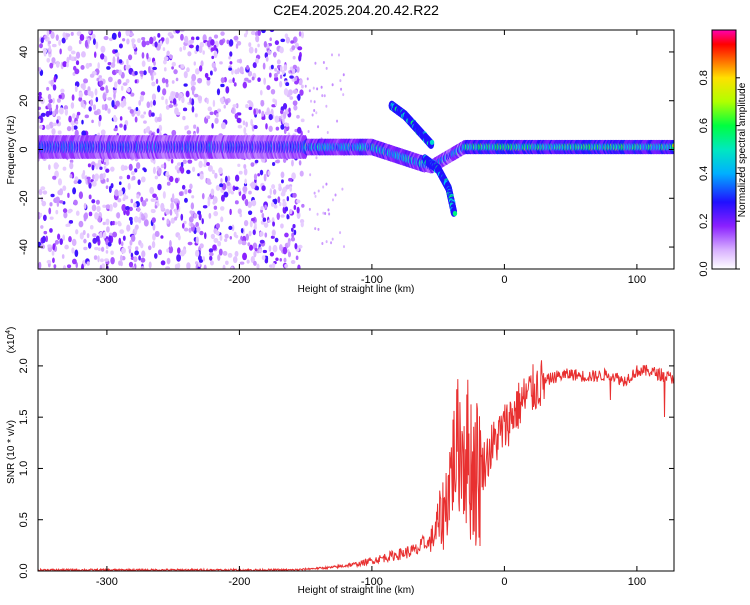 This screenshot has height=605, width=750. Describe the element at coordinates (24, 149) in the screenshot. I see `y-tick-label: 0` at that location.